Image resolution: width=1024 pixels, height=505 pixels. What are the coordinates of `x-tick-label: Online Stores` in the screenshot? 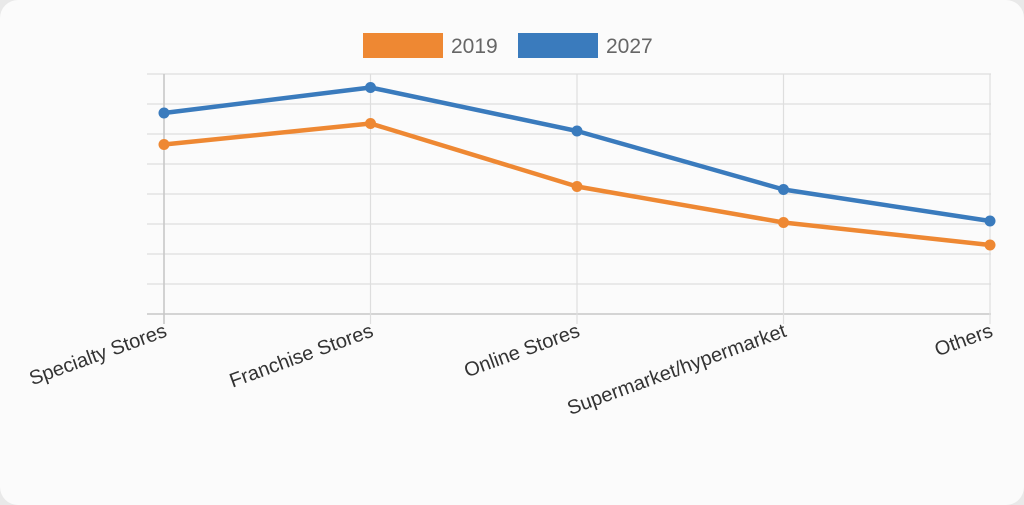 It's located at (521, 351).